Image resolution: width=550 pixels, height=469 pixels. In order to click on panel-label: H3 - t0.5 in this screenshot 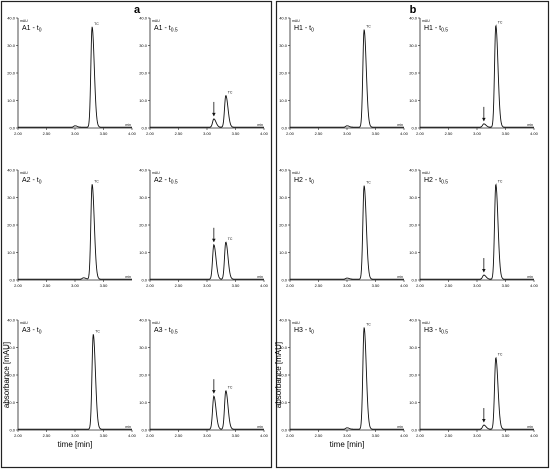, I will do `click(436, 331)`.